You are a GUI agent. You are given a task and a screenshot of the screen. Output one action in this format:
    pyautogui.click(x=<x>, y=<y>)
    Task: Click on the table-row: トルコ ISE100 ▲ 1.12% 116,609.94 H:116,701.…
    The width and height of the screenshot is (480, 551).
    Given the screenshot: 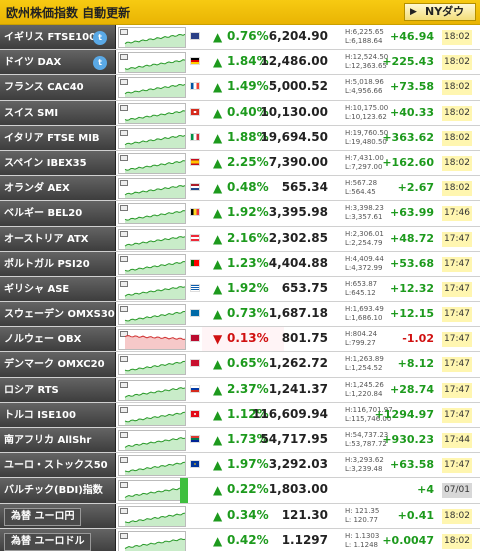 What is the action you would take?
    pyautogui.click(x=240, y=415)
    